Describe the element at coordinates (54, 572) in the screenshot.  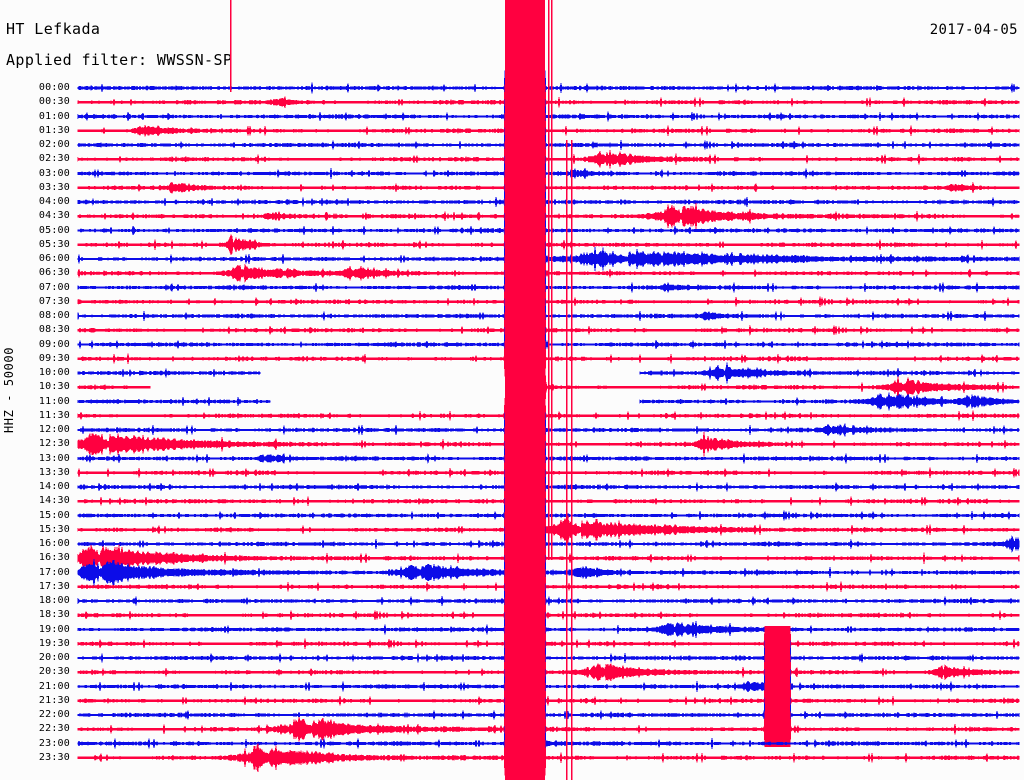
I see `time-tick-label: 17:00` at that location.